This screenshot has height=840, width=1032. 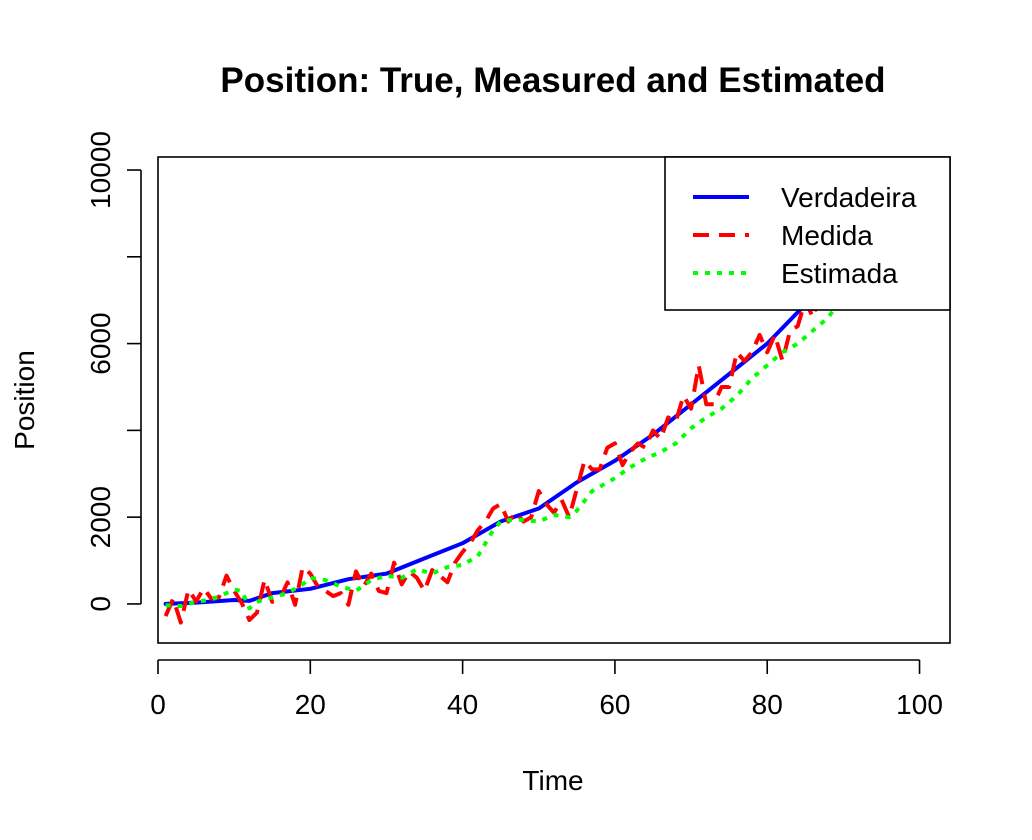 I want to click on x-tick-label: 60, so click(x=614, y=704).